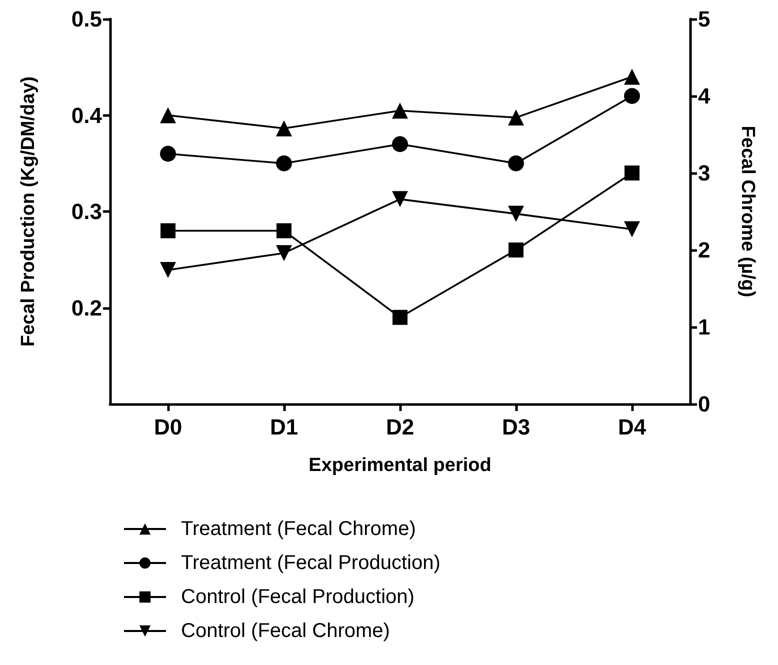 Image resolution: width=778 pixels, height=665 pixels. I want to click on x-tick-label: D4, so click(632, 427).